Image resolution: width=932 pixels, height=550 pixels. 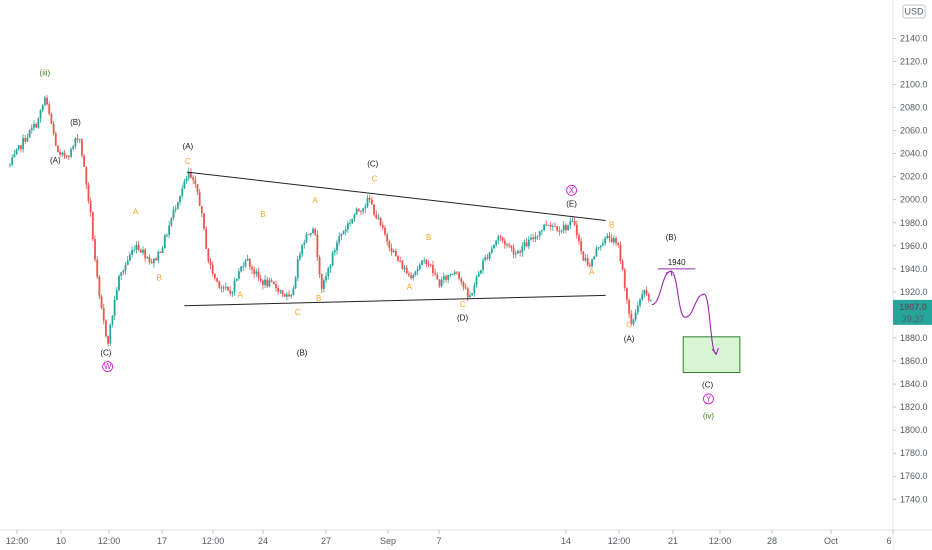 I want to click on projection-arrowhead, so click(x=715, y=351).